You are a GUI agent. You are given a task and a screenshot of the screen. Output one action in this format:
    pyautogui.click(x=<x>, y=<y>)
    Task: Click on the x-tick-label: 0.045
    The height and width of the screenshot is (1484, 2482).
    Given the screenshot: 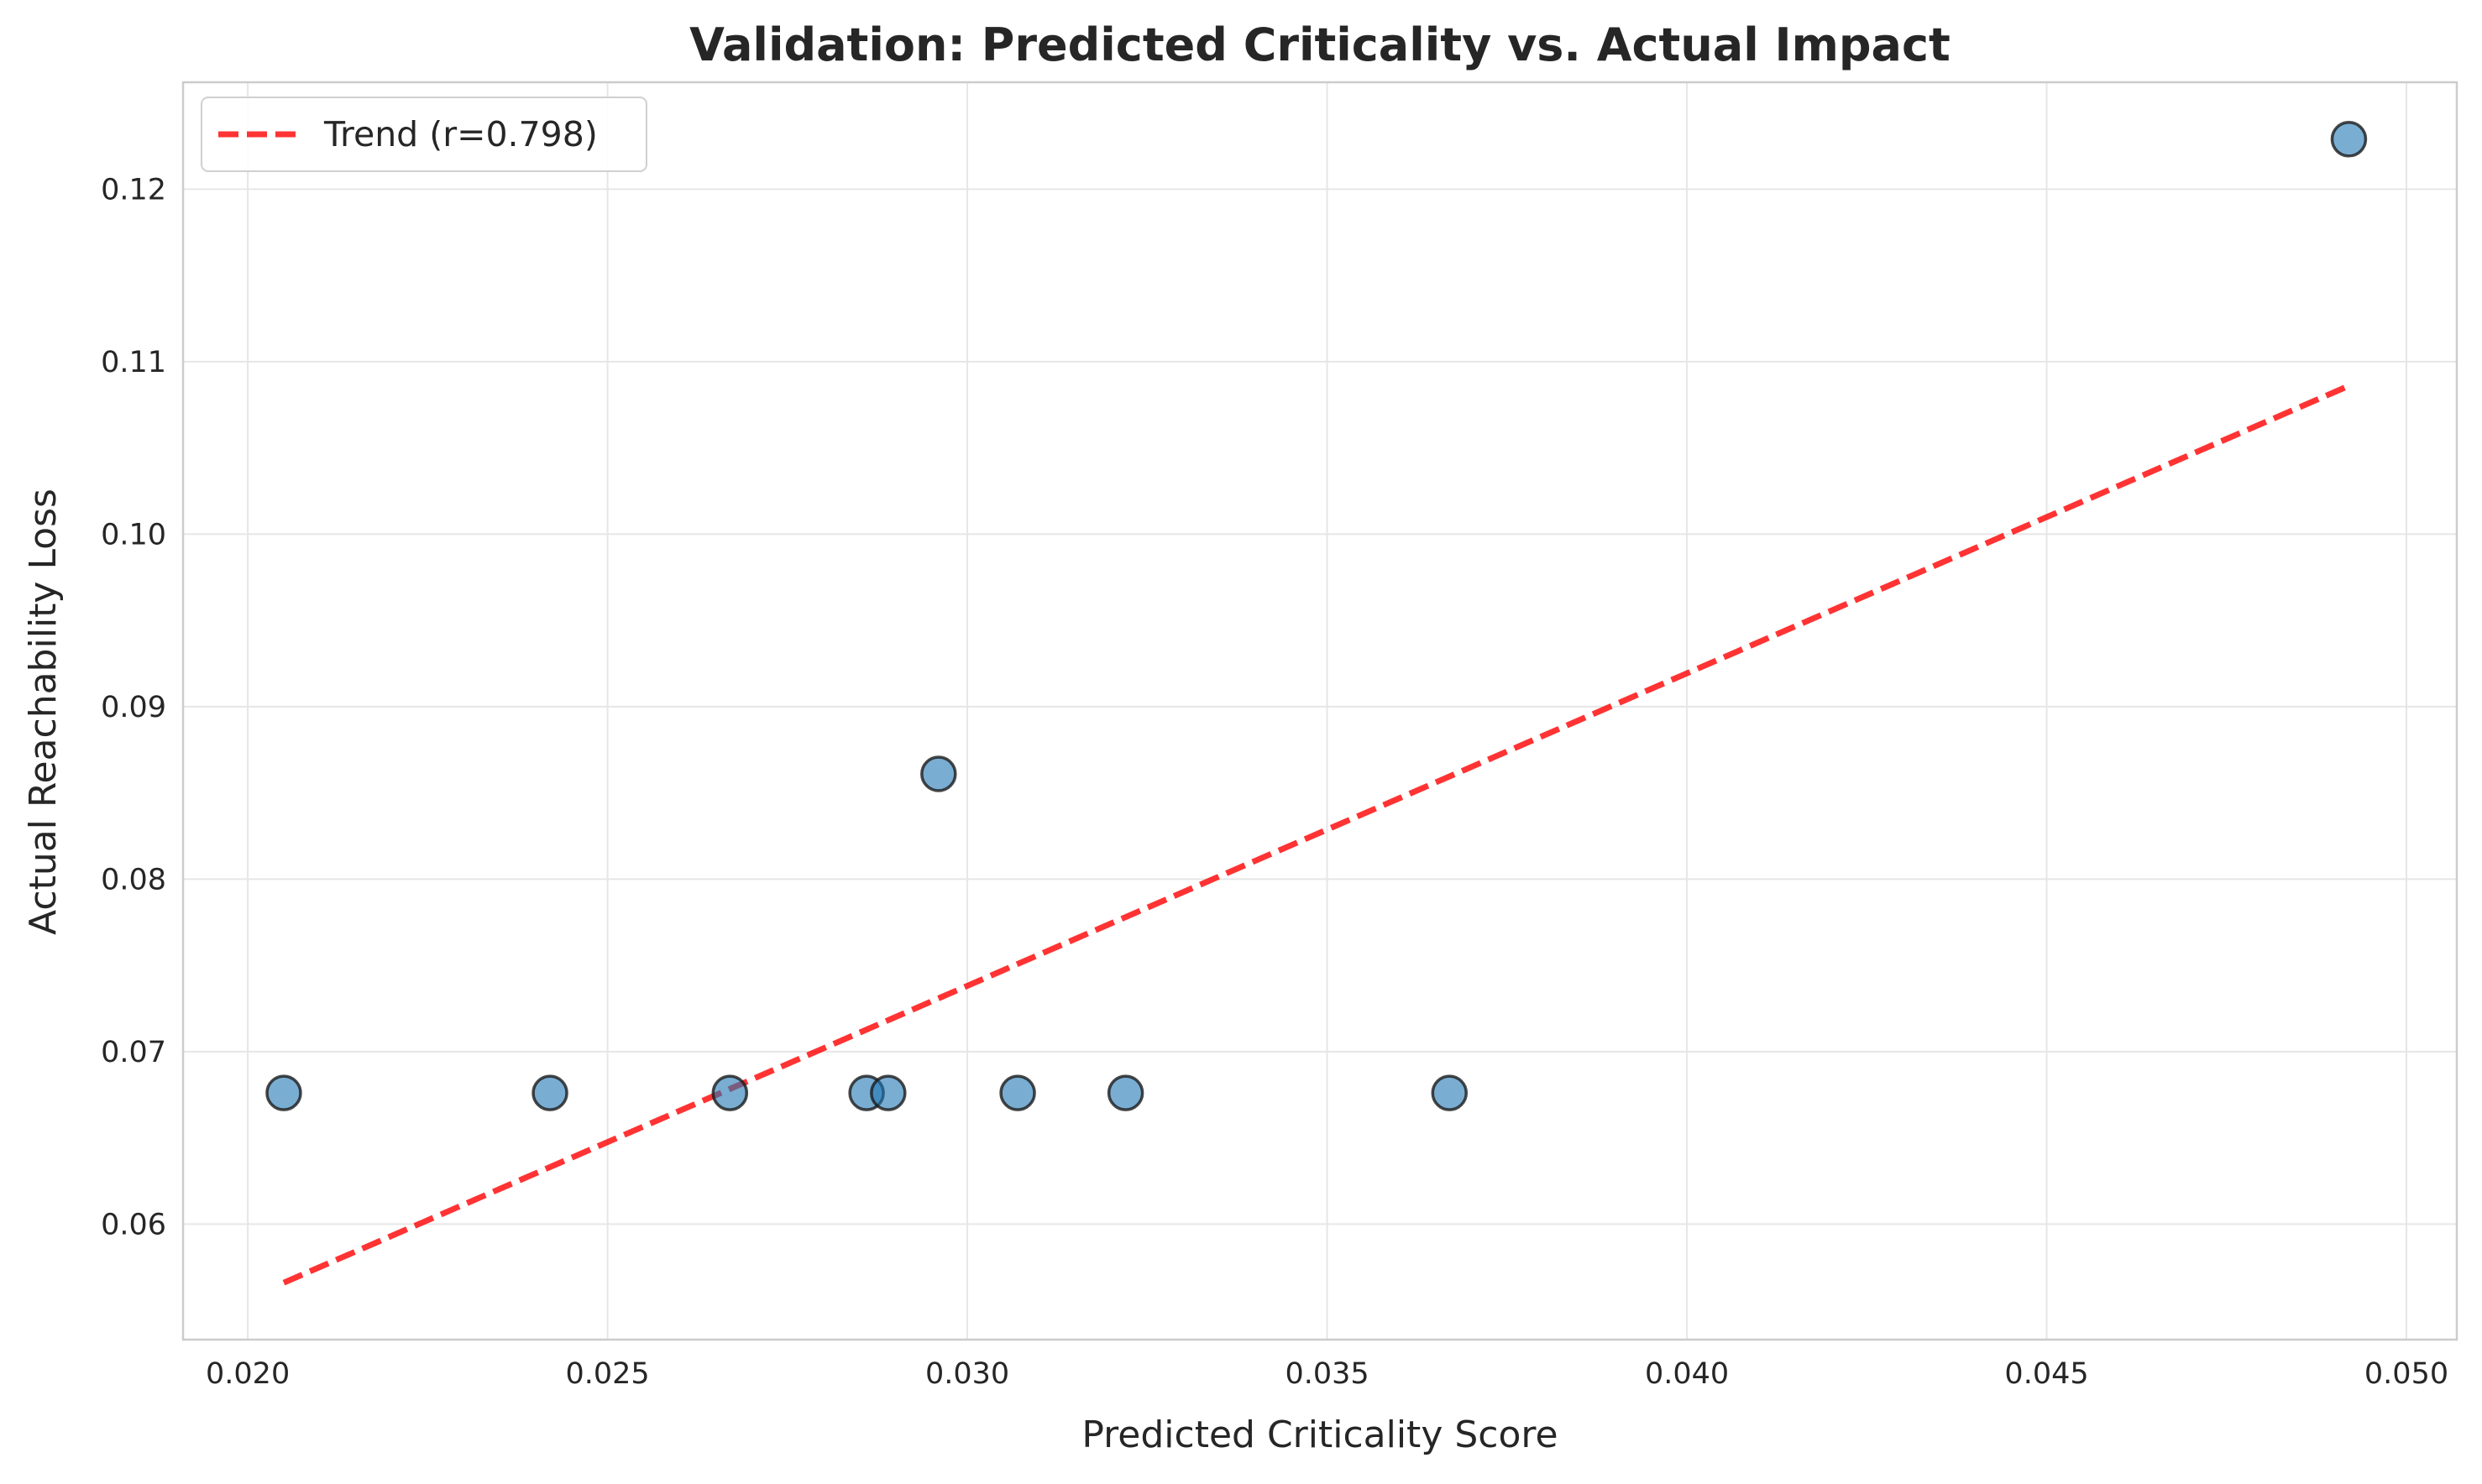 What is the action you would take?
    pyautogui.click(x=2046, y=1374)
    